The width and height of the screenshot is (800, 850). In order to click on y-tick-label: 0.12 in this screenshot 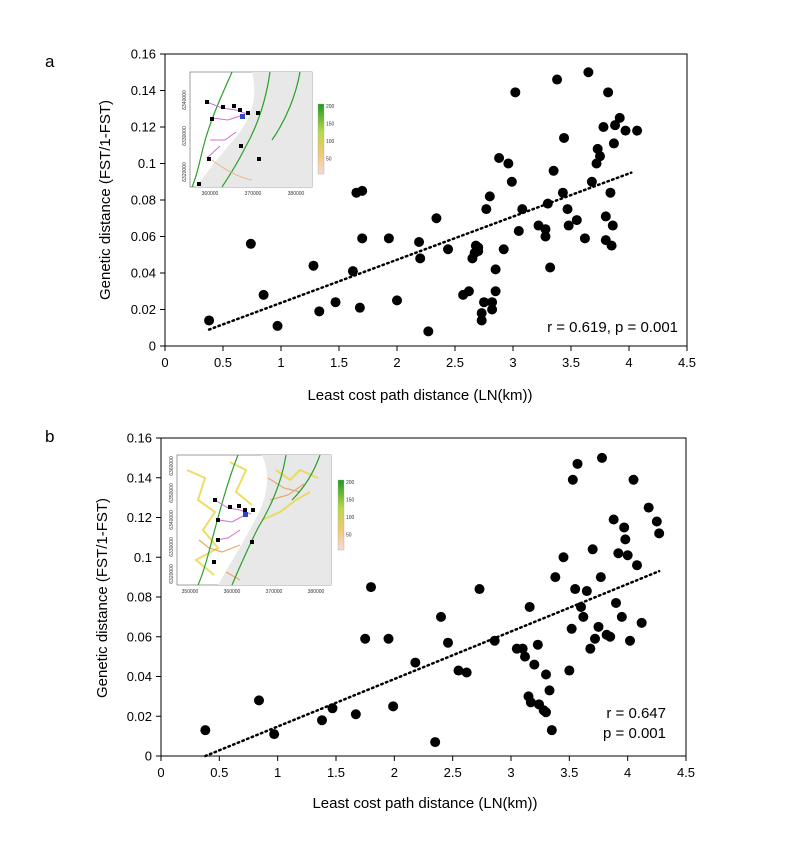, I will do `click(139, 517)`.